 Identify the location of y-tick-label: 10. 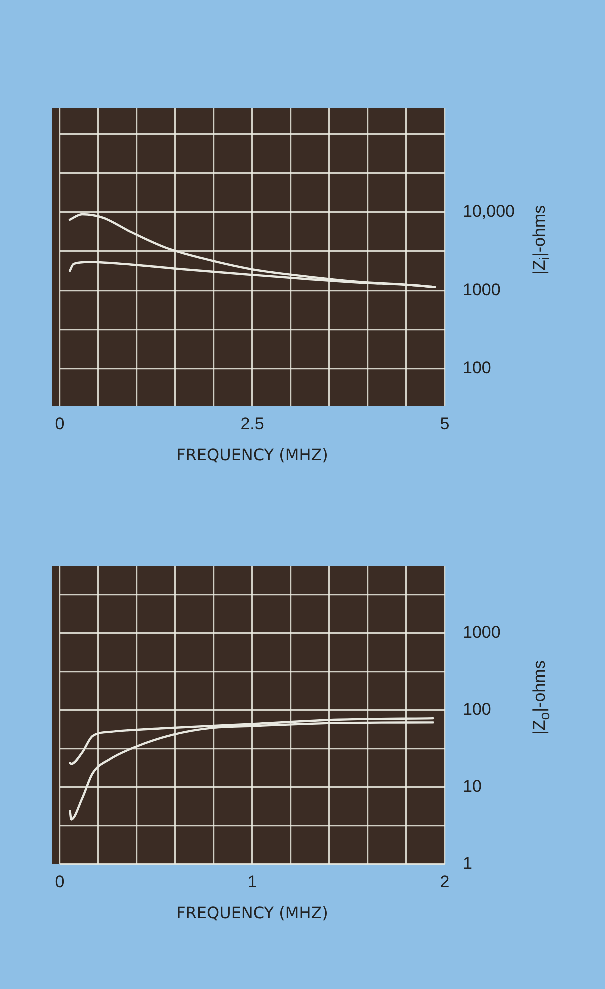
(472, 786).